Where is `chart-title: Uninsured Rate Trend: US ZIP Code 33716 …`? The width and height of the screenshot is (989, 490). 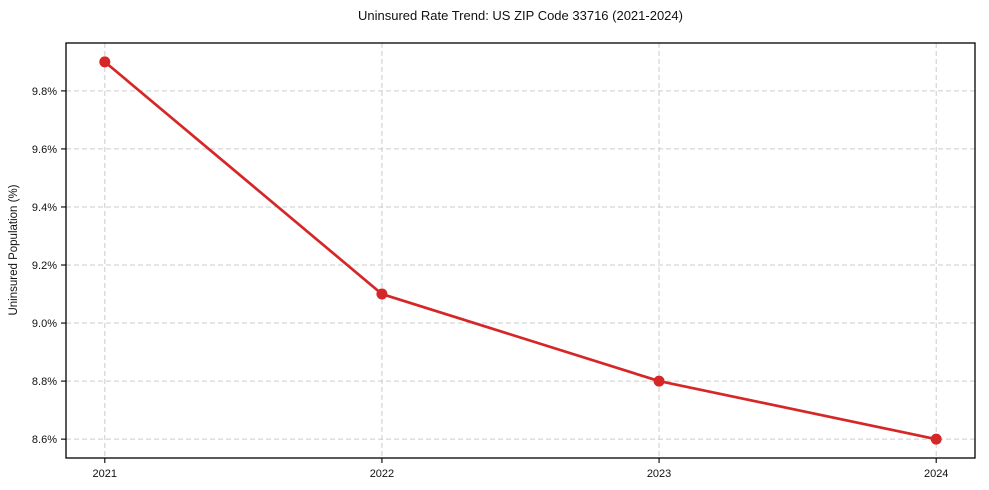
chart-title: Uninsured Rate Trend: US ZIP Code 33716 … is located at coordinates (520, 15).